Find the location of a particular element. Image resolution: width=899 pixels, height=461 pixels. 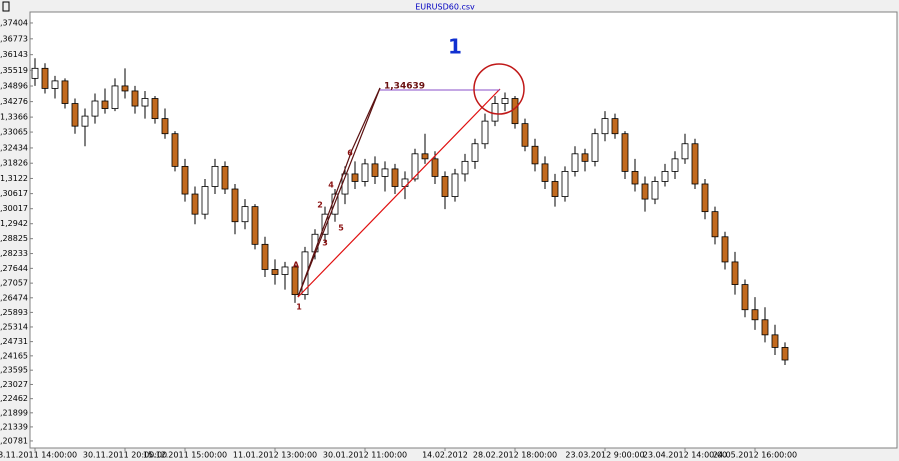

y-tick-label: ,36143 is located at coordinates (14, 54).